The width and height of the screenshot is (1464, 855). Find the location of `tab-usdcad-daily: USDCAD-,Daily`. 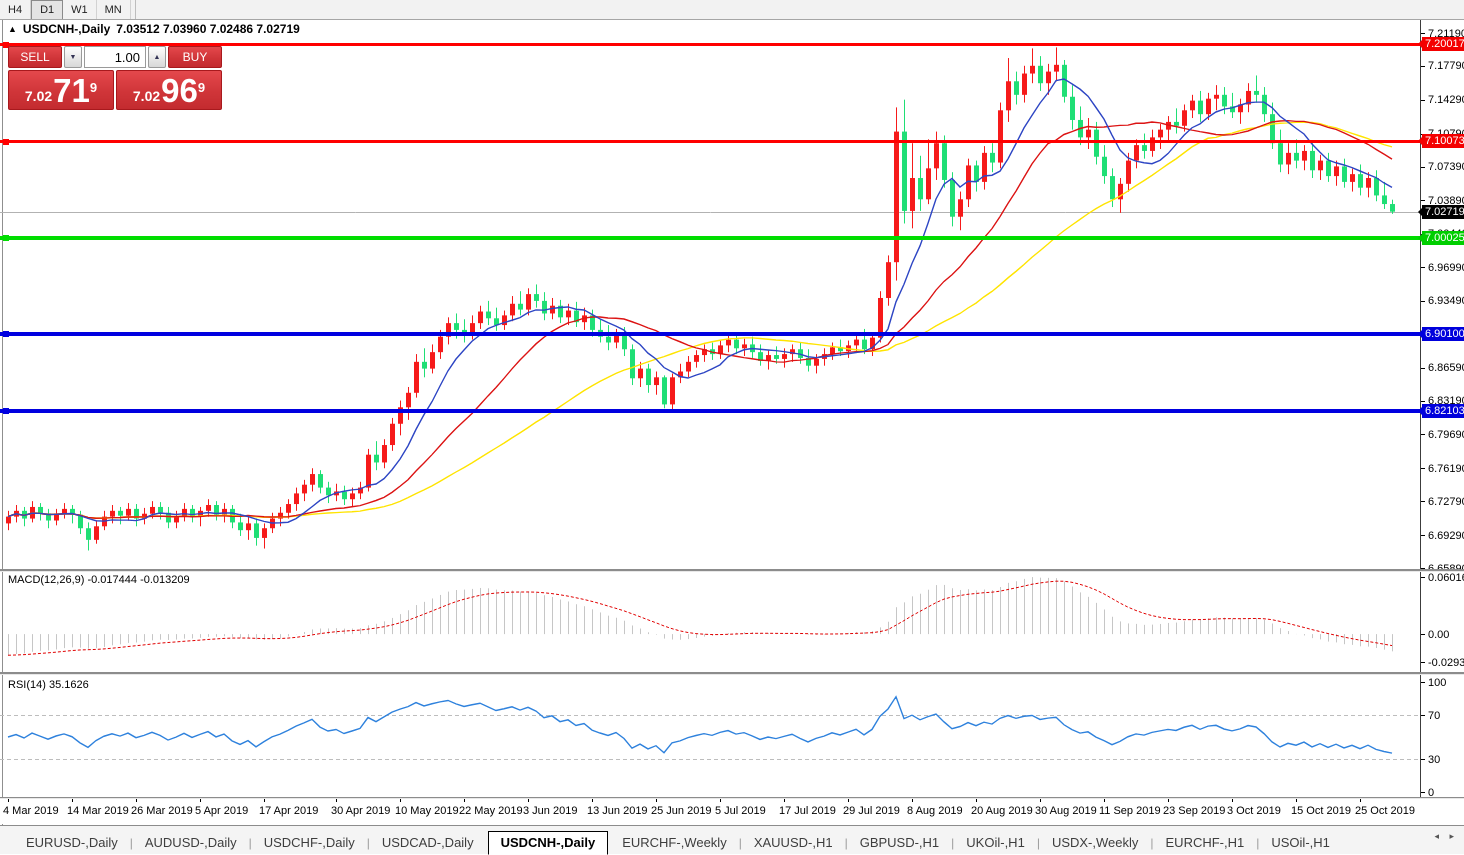

tab-usdcad-daily: USDCAD-,Daily is located at coordinates (427, 842).